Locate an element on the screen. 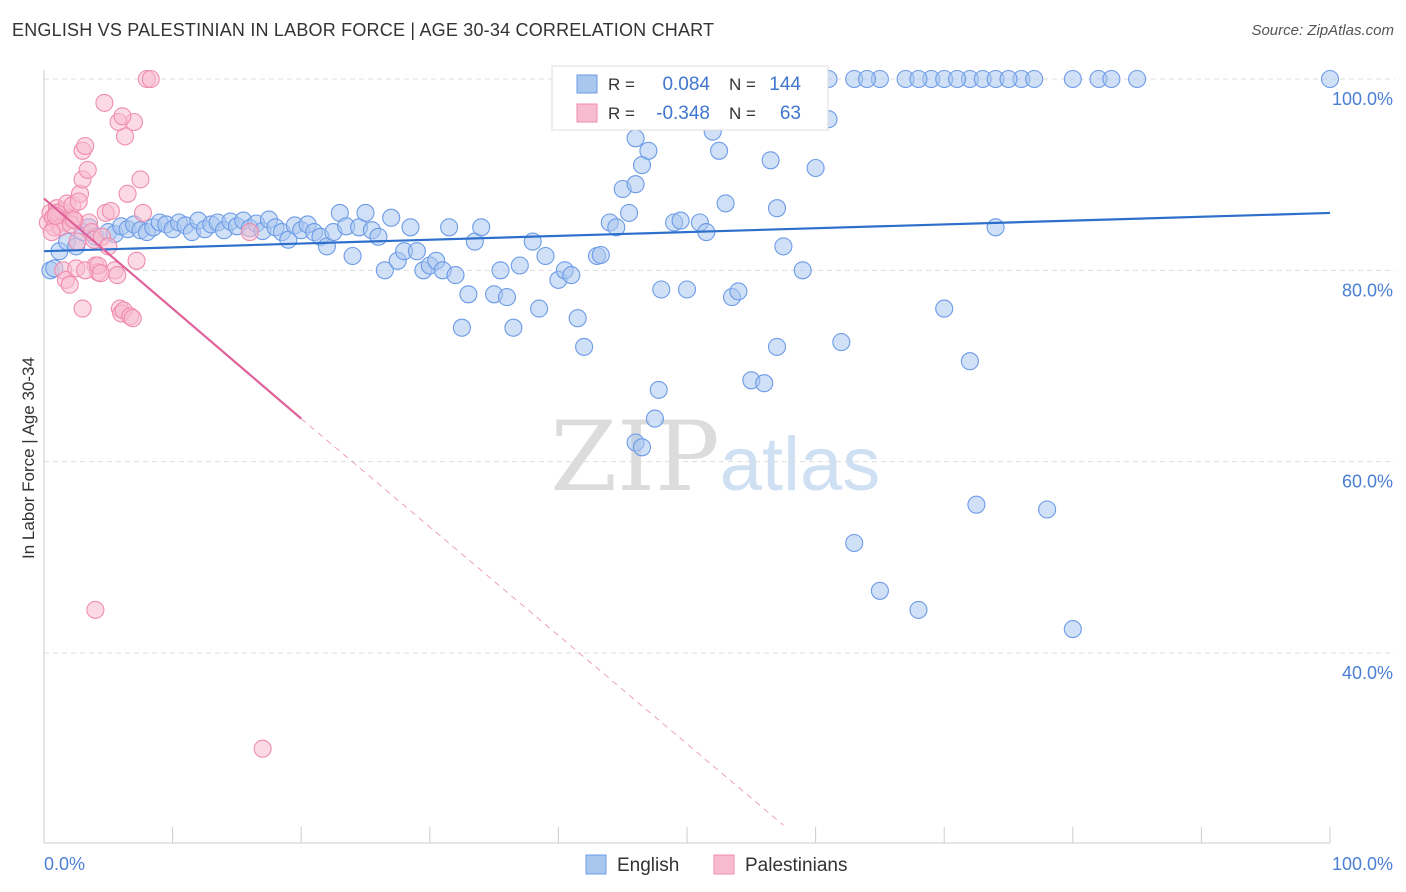 Image resolution: width=1406 pixels, height=892 pixels. source-credit: Source: ZipAtlas.com is located at coordinates (1322, 30).